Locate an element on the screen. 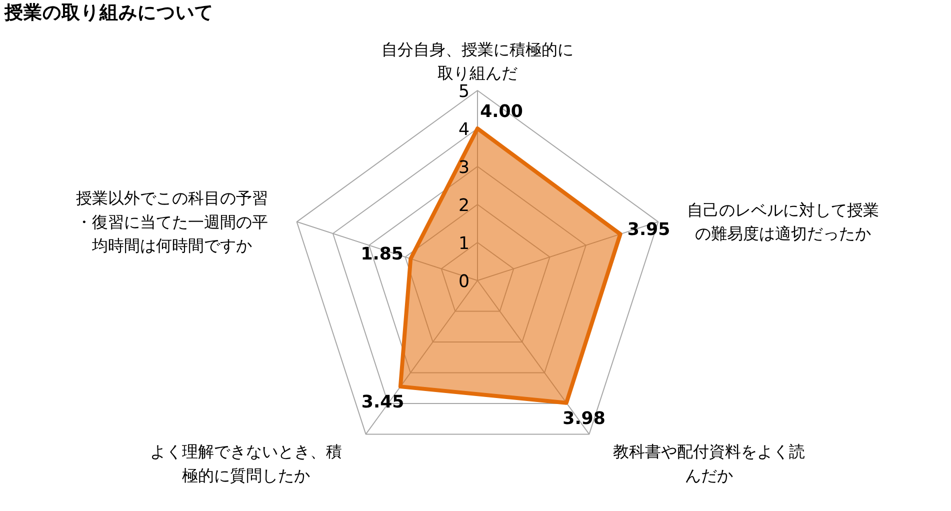 Image resolution: width=951 pixels, height=511 pixels. chart-title: 授業の取り組みについて is located at coordinates (109, 13).